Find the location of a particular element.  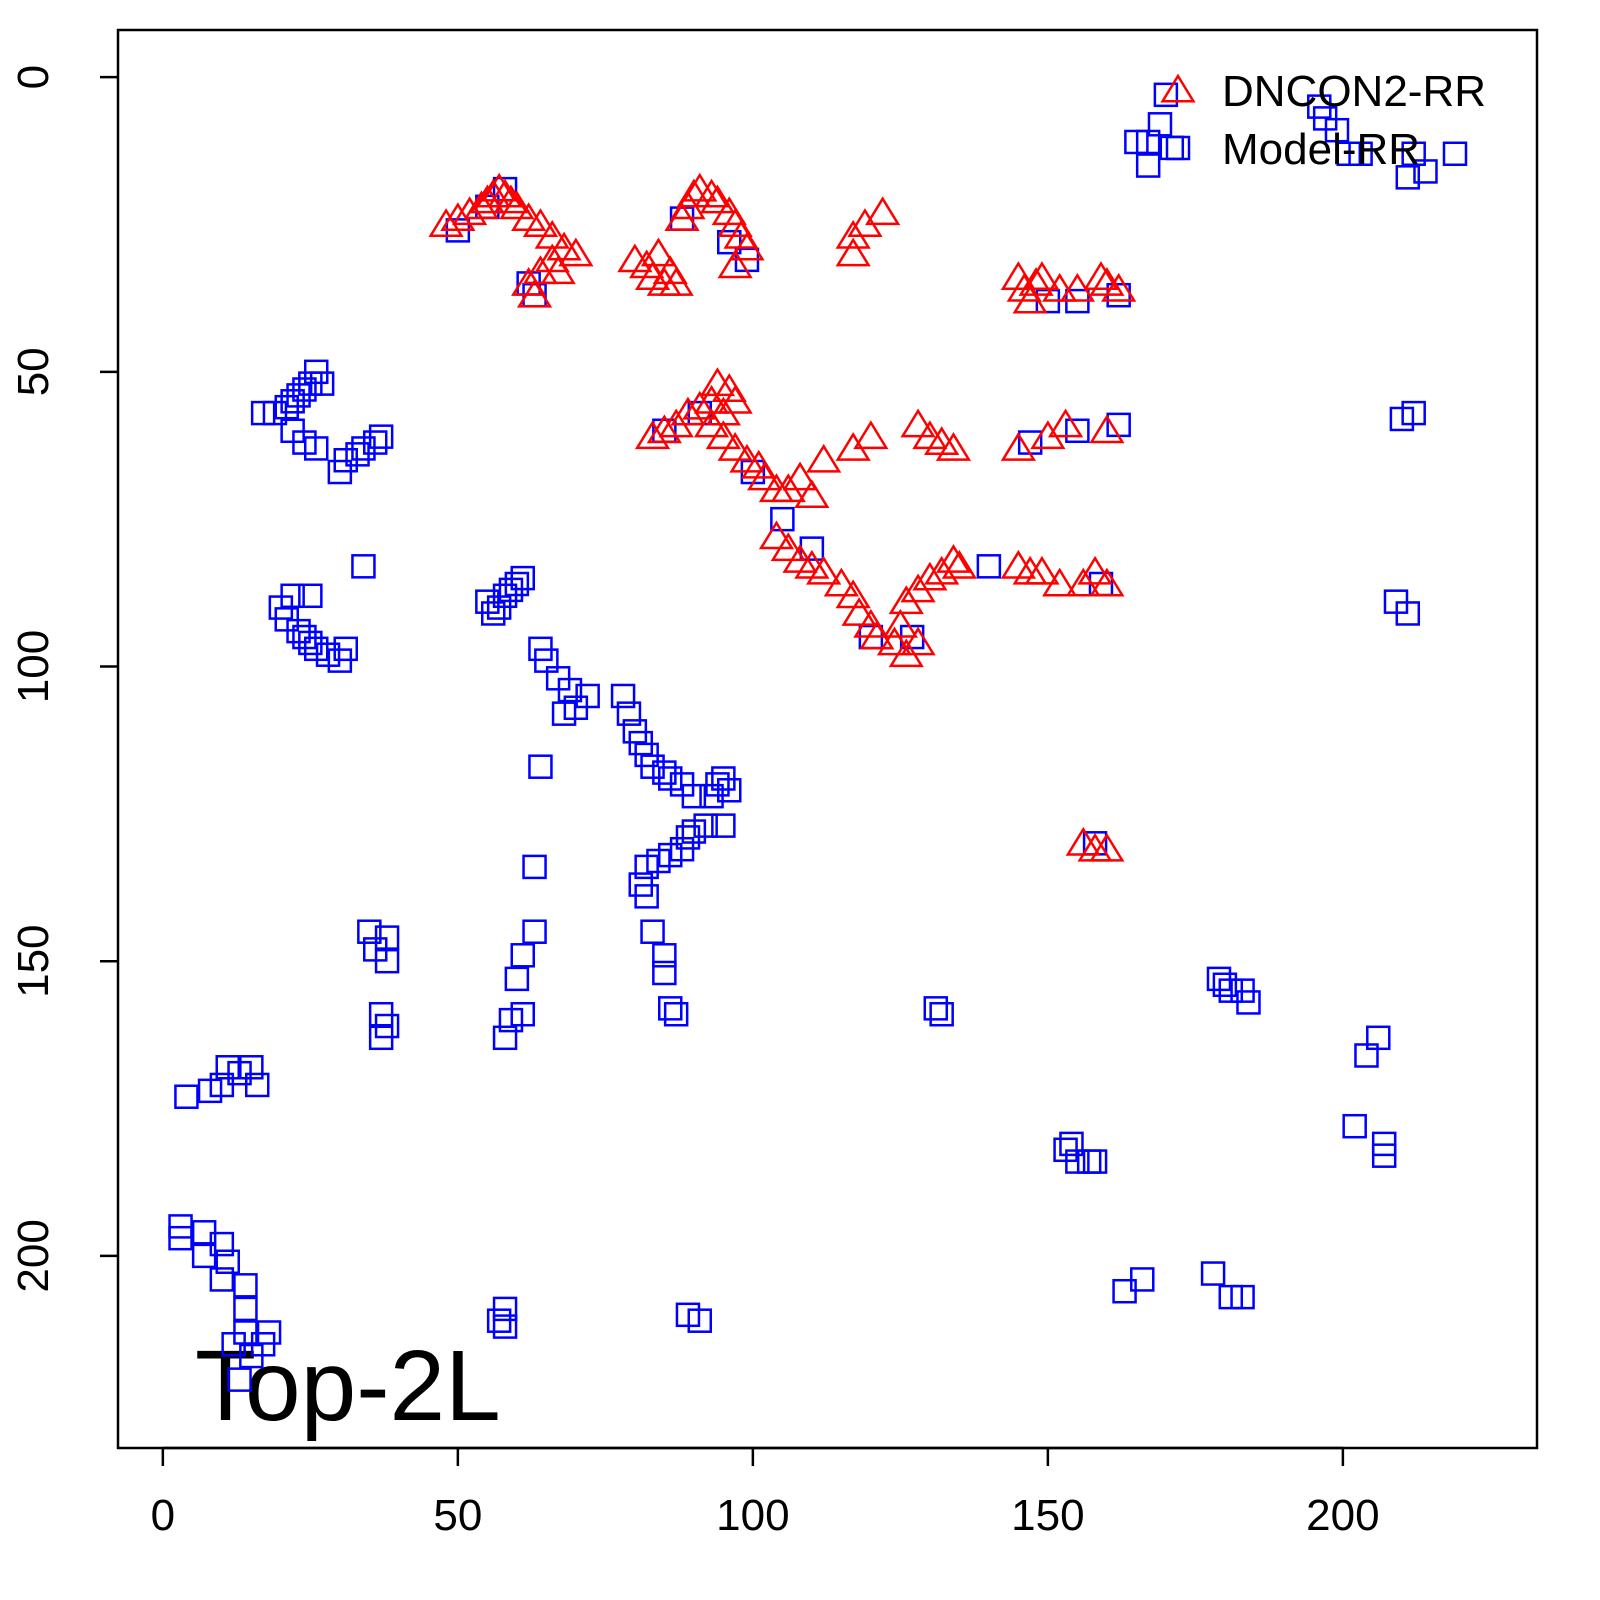

y-tick-label: 200 is located at coordinates (33, 1255).